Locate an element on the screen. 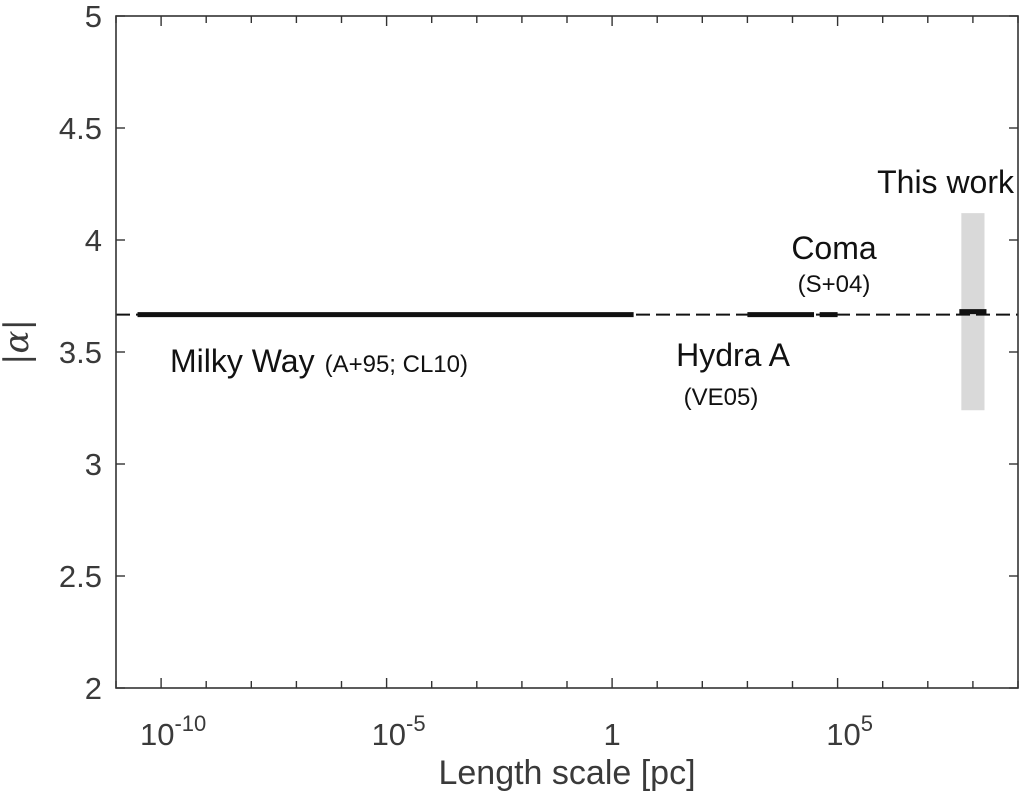  y-tick-label: 4 is located at coordinates (93, 240).